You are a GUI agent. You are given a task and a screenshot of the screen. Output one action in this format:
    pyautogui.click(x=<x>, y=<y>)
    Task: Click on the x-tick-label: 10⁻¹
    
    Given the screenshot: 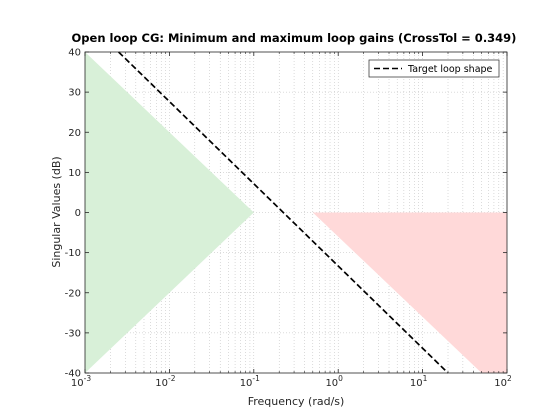 What is the action you would take?
    pyautogui.click(x=250, y=381)
    